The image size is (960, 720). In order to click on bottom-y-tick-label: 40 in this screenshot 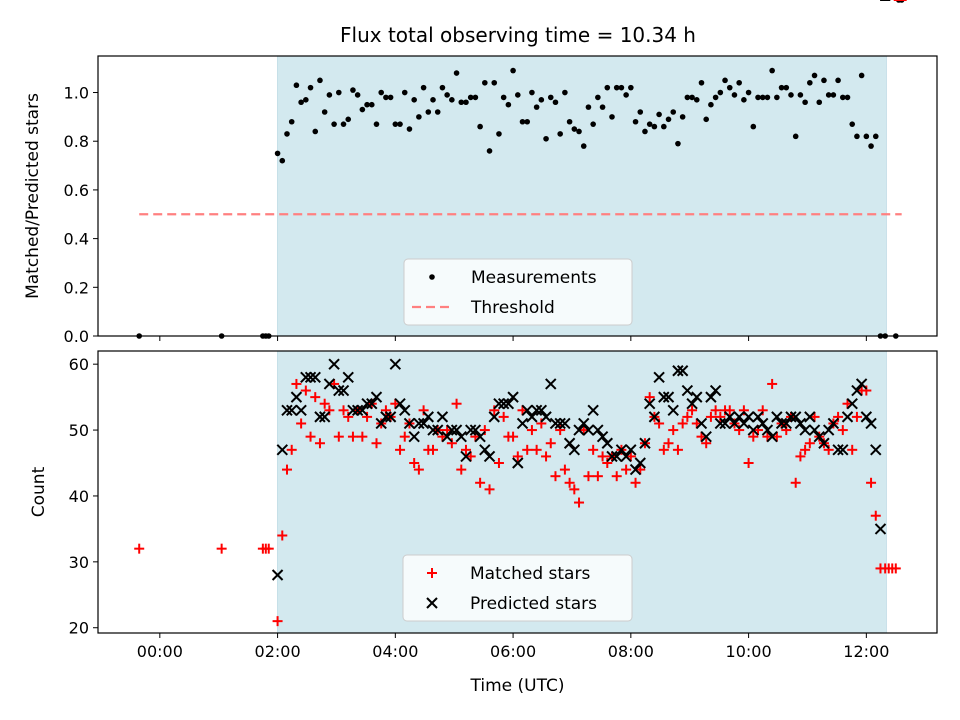, I will do `click(79, 496)`.